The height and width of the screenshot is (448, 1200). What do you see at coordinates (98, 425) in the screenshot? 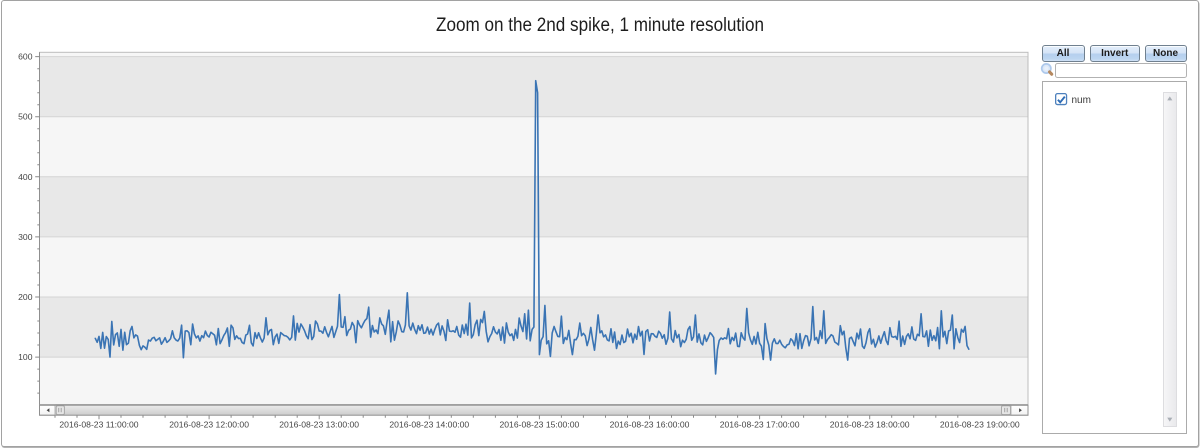
I see `svg-text: 2016-08-23 11:00:00` at bounding box center [98, 425].